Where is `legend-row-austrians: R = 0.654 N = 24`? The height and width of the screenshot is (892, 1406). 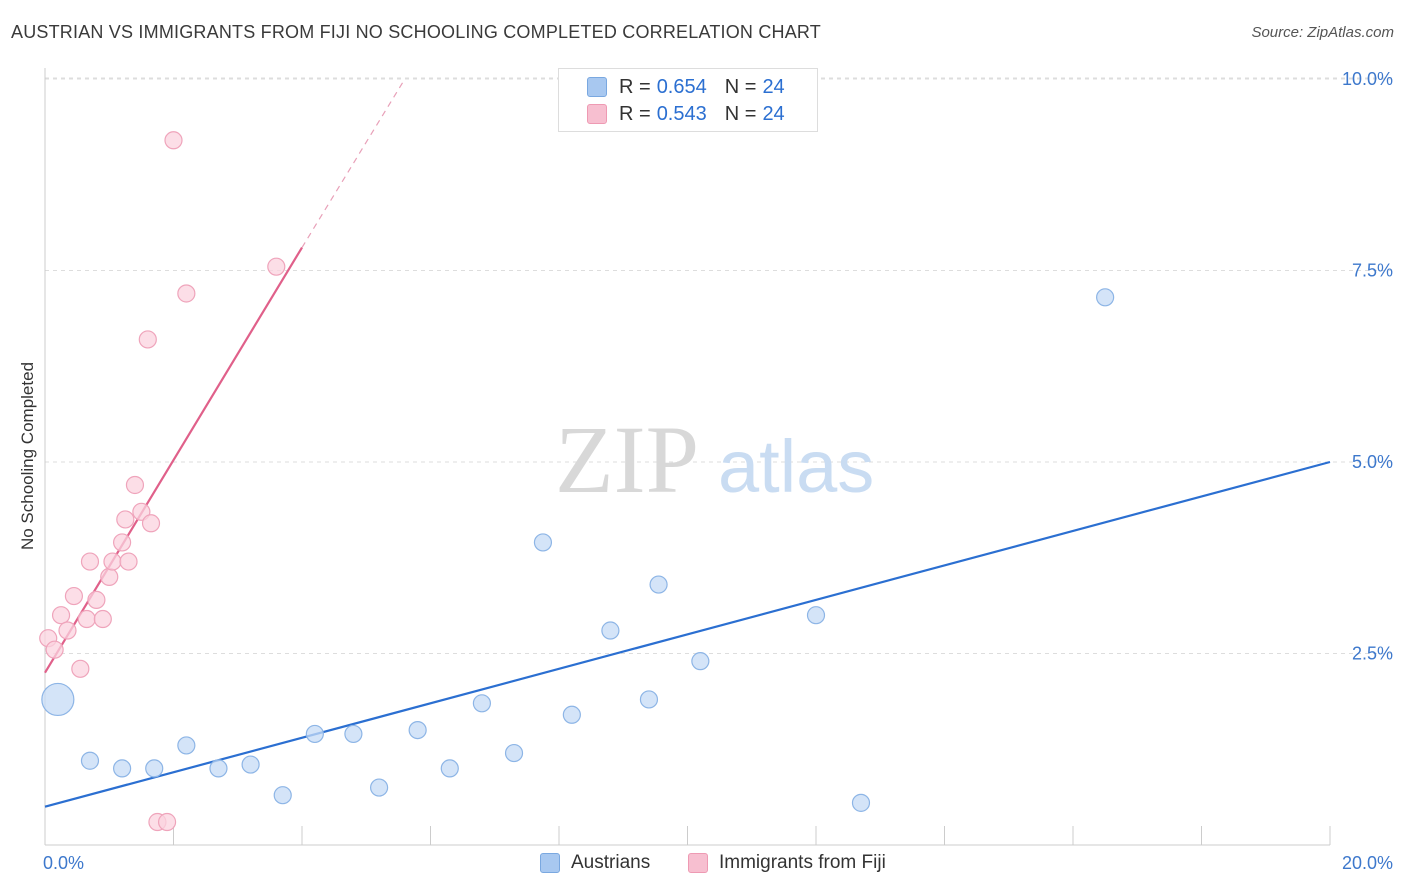
legend-row-austrians: R = 0.654 N = 24 is located at coordinates (686, 87).